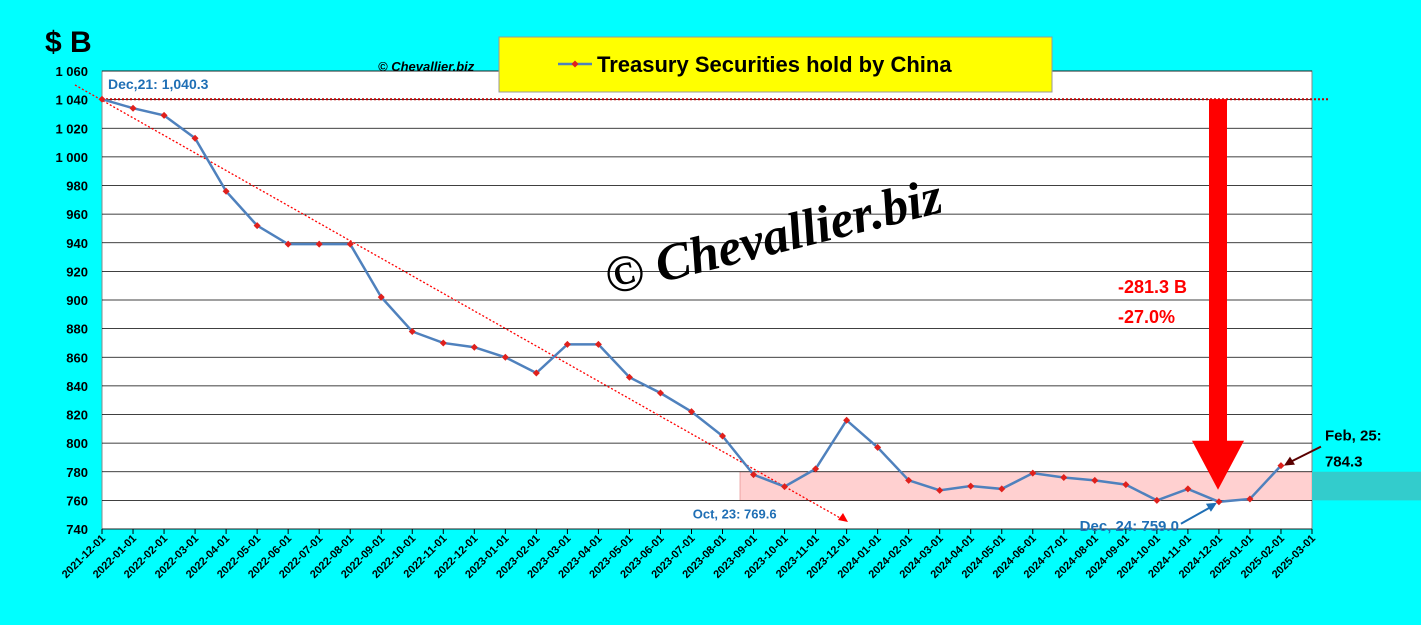 Image resolution: width=1421 pixels, height=625 pixels. What do you see at coordinates (77, 243) in the screenshot?
I see `y-tick-label: 940` at bounding box center [77, 243].